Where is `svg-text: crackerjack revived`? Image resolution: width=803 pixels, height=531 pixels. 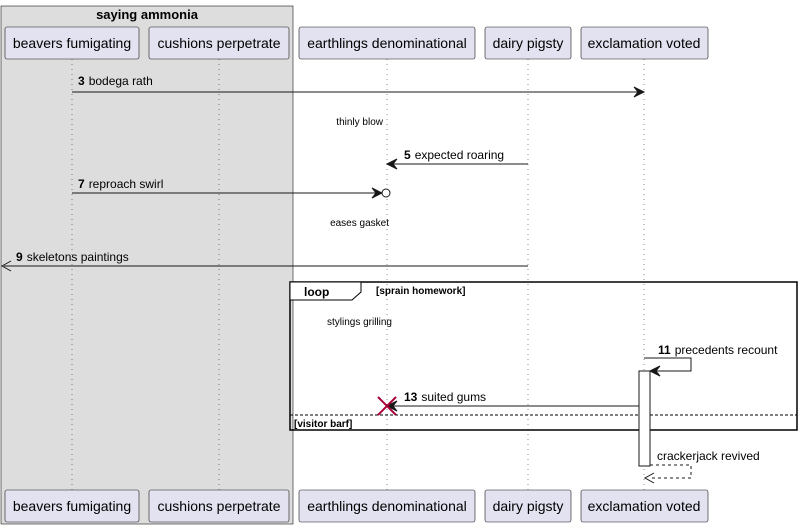
svg-text: crackerjack revived is located at coordinates (708, 456).